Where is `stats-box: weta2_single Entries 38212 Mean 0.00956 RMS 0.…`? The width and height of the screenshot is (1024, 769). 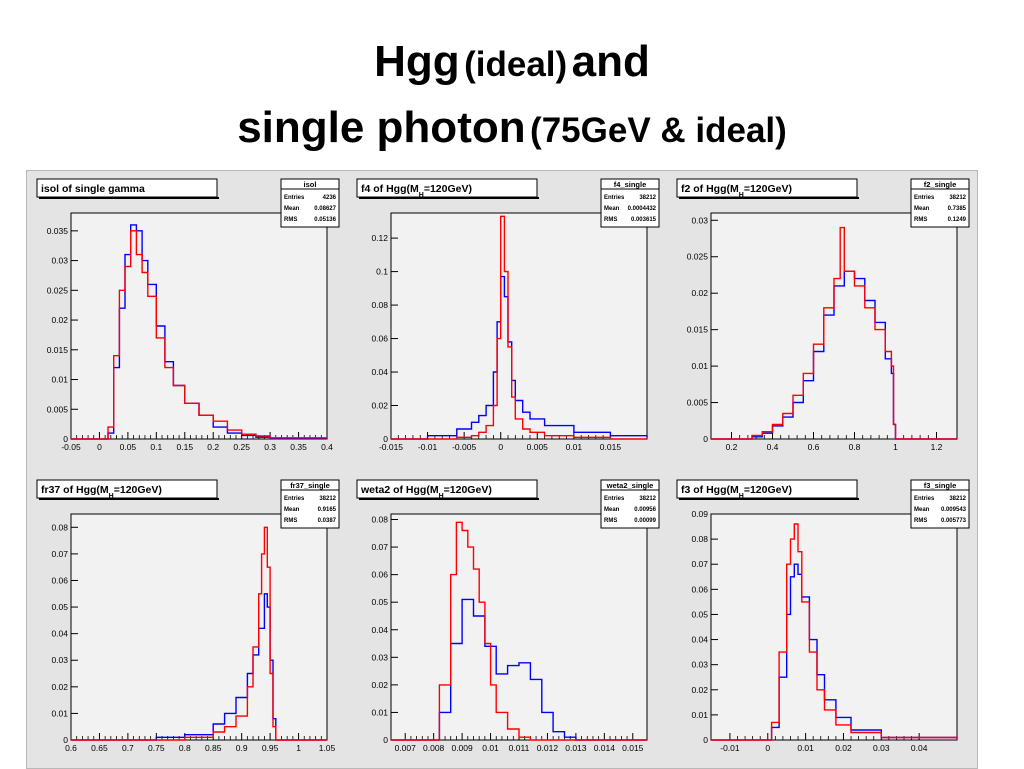
stats-box: weta2_single Entries 38212 Mean 0.00956 RMS 0.… is located at coordinates (630, 504).